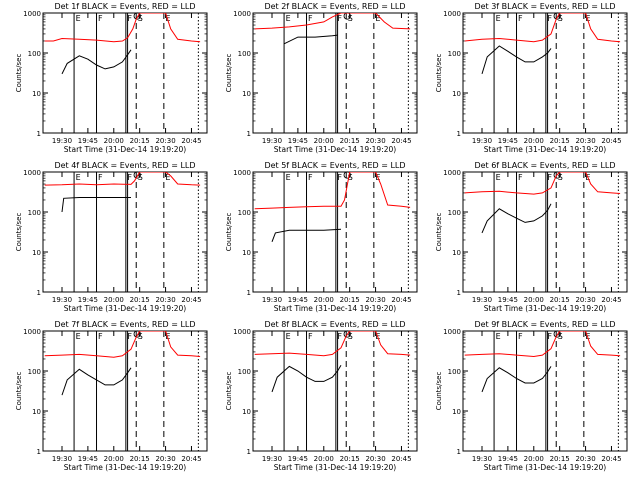  I want to click on chart-title: Det 9f BLACK = Events, RED = LLD, so click(544, 324).